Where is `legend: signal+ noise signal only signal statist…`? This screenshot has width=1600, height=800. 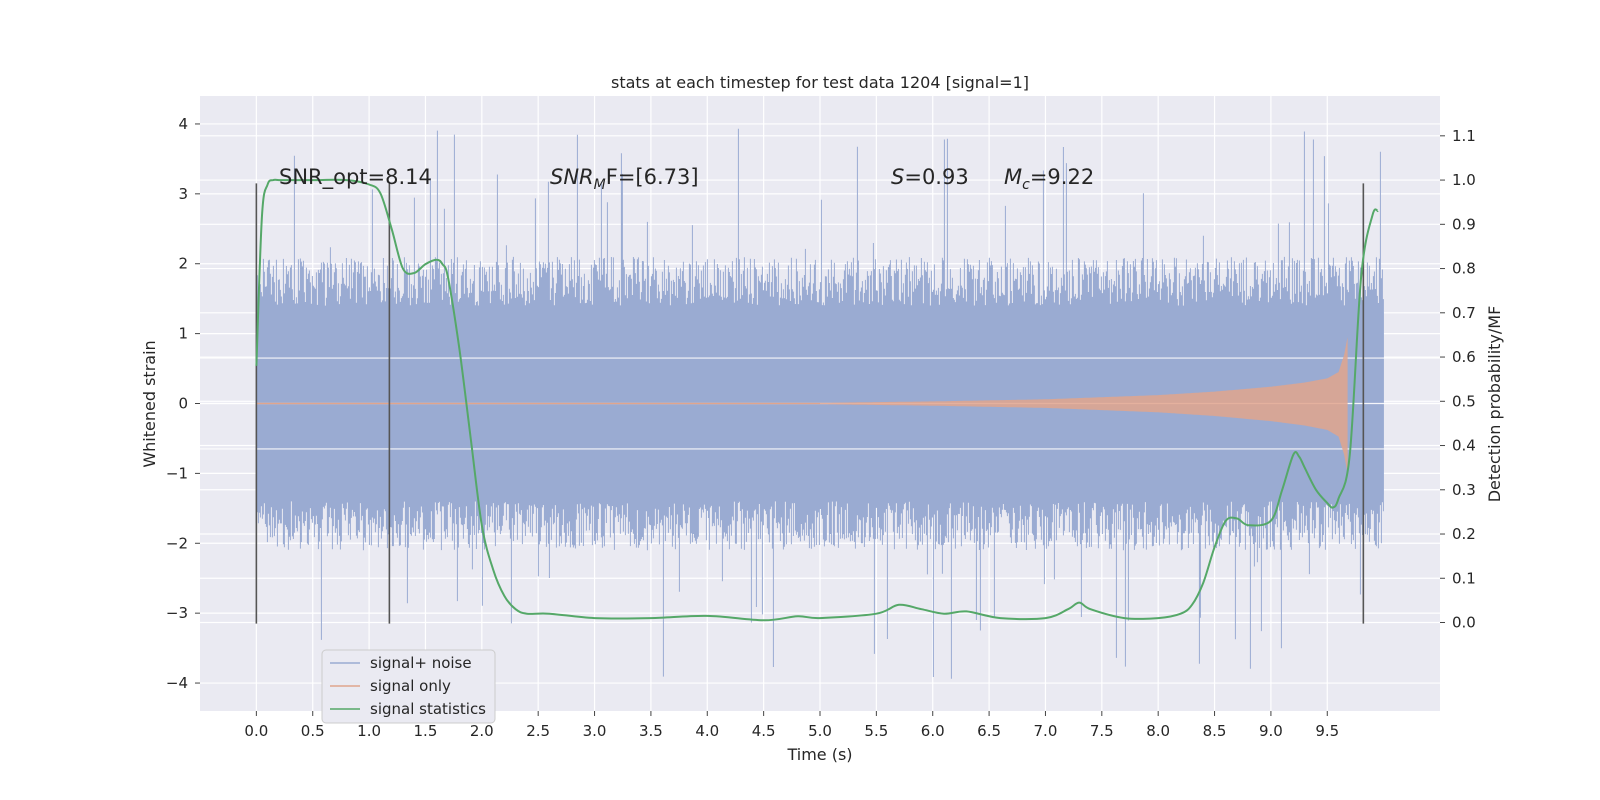 legend: signal+ noise signal only signal statist… is located at coordinates (408, 686).